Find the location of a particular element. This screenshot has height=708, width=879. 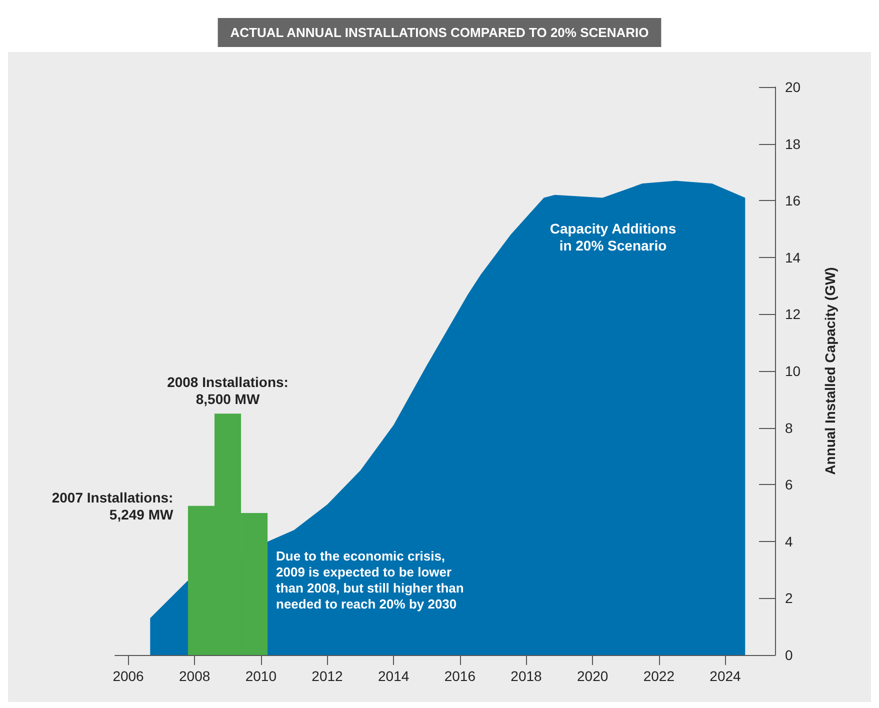

y-axis-title: Annual Installed Capacity (GW) is located at coordinates (830, 371).